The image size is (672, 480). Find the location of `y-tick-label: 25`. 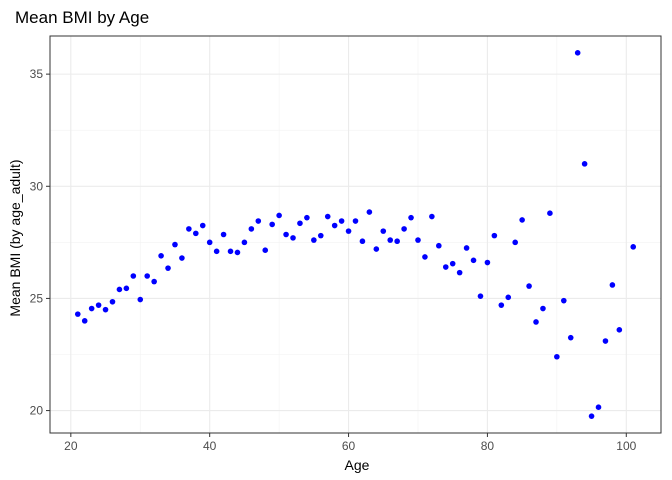

y-tick-label: 25 is located at coordinates (37, 298).